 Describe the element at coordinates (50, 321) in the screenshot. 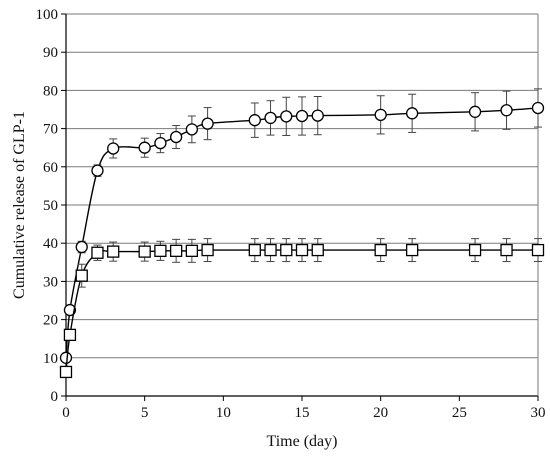

I see `y-tick-label: 20` at that location.